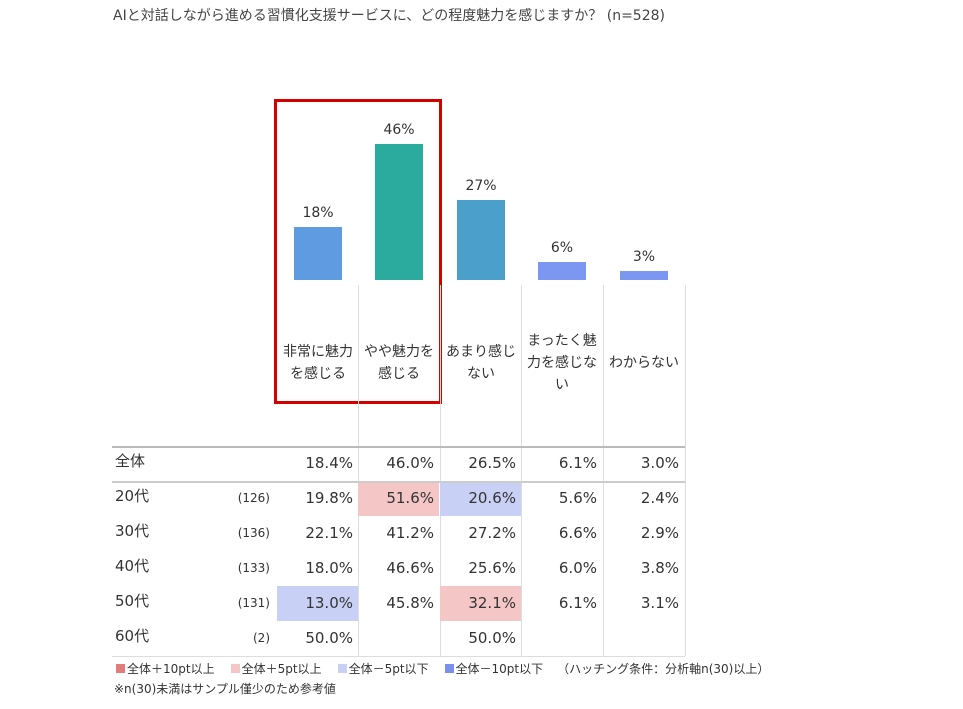 The height and width of the screenshot is (709, 963). Describe the element at coordinates (492, 568) in the screenshot. I see `table-cell: 25.6%` at that location.